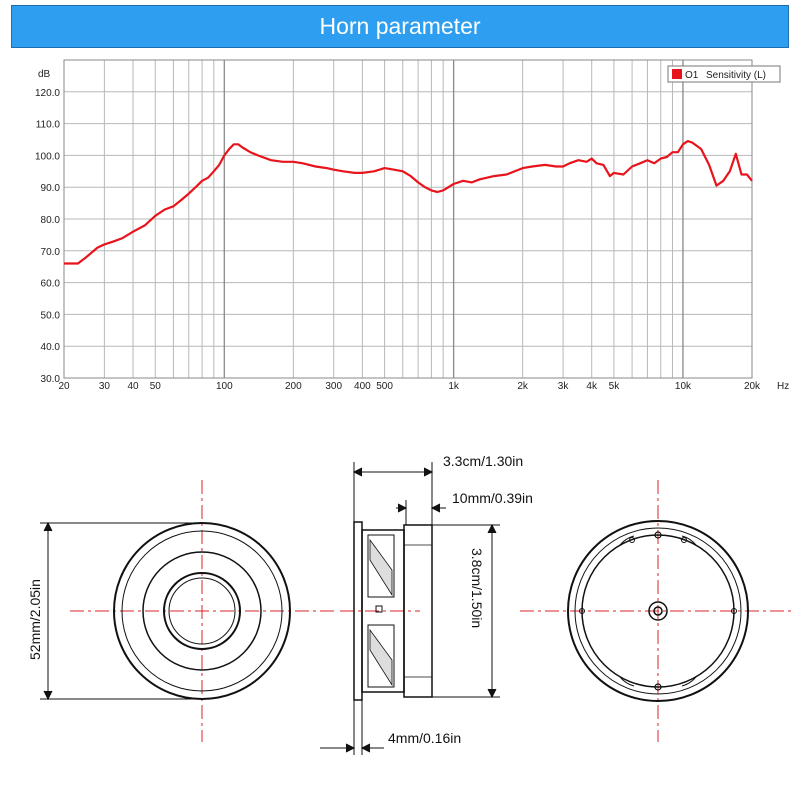 The width and height of the screenshot is (800, 800). What do you see at coordinates (105, 386) in the screenshot?
I see `x-tick-label: 30` at bounding box center [105, 386].